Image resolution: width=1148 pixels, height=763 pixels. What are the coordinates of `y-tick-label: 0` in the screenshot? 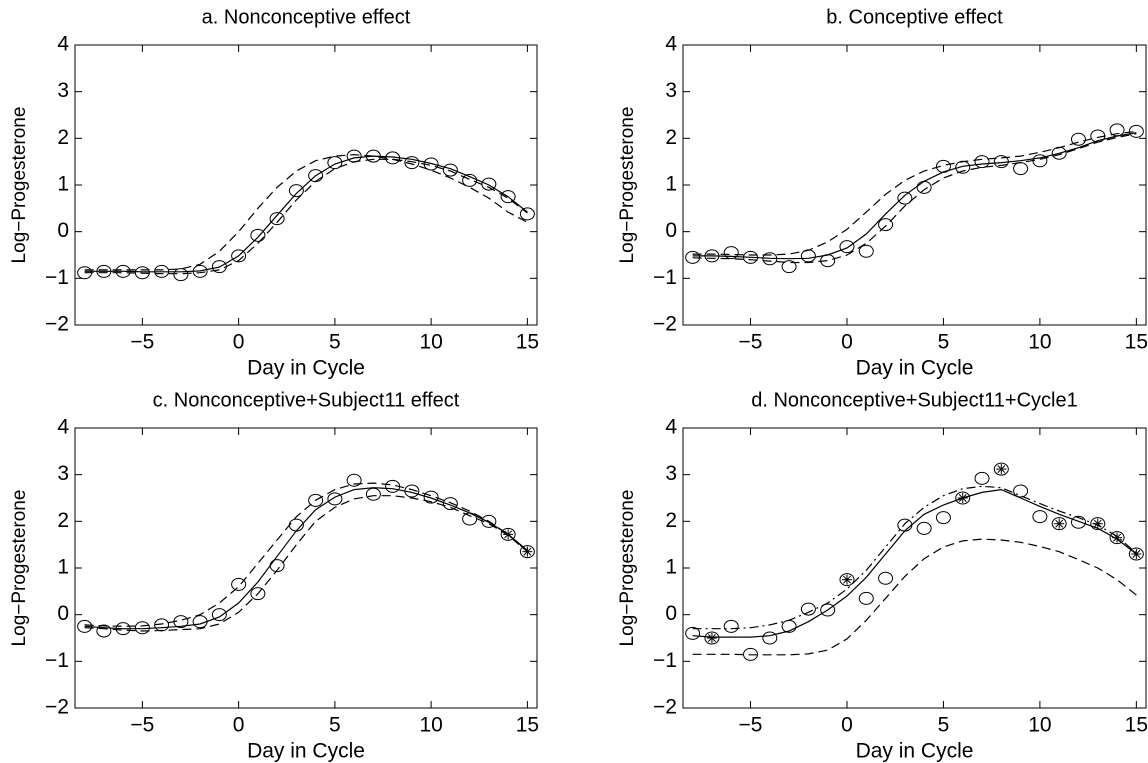 It's located at (671, 613).